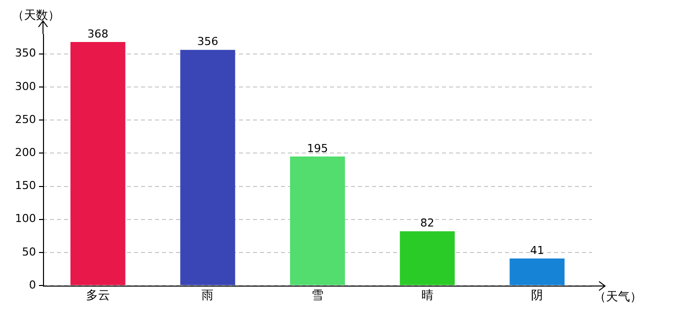 The width and height of the screenshot is (680, 320). Describe the element at coordinates (97, 33) in the screenshot. I see `data-label: 368` at that location.